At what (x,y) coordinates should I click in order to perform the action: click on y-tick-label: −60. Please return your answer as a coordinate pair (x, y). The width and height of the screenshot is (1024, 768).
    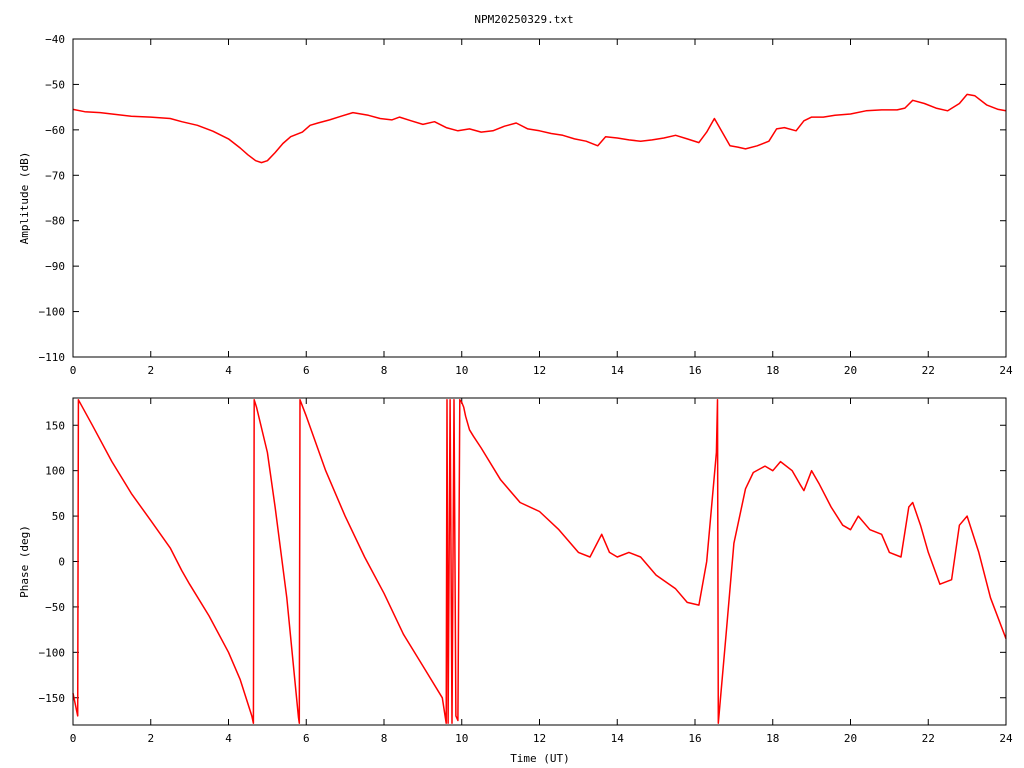
    Looking at the image, I should click on (55, 130).